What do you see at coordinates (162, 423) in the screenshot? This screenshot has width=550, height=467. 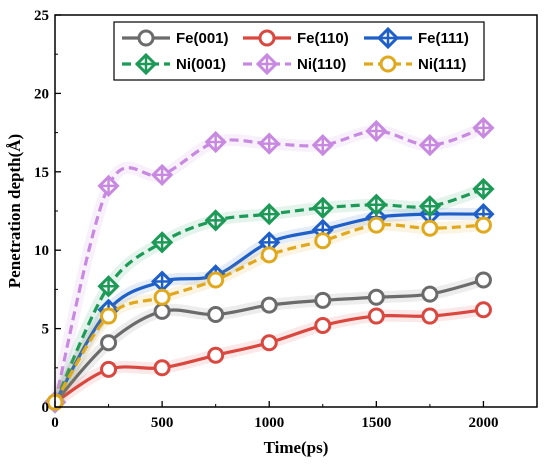 I see `x-tick-label: 500` at bounding box center [162, 423].